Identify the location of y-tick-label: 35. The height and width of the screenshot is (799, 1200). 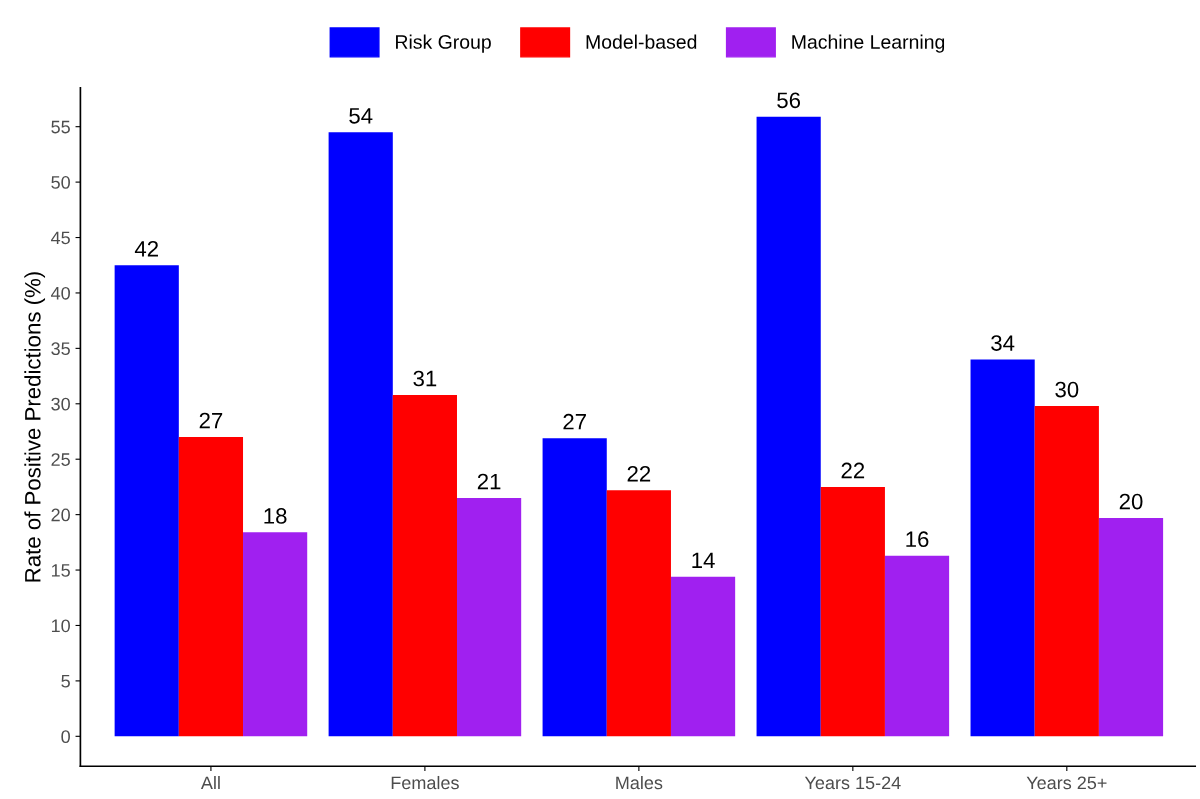
(60, 349).